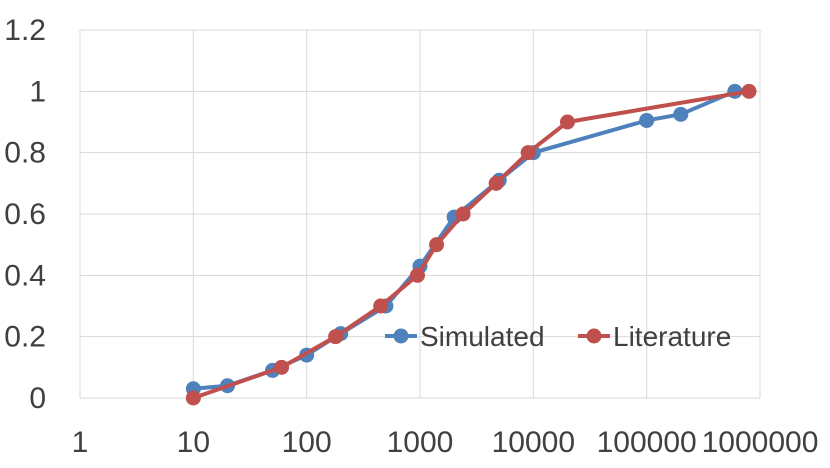 Image resolution: width=830 pixels, height=468 pixels. Describe the element at coordinates (37, 91) in the screenshot. I see `y-tick-label: 1` at that location.